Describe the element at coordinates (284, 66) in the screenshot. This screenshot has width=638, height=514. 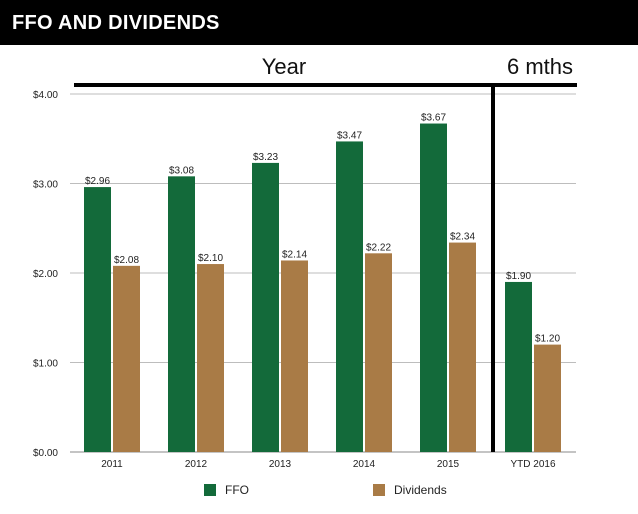
I see `period-label-year: Year` at that location.